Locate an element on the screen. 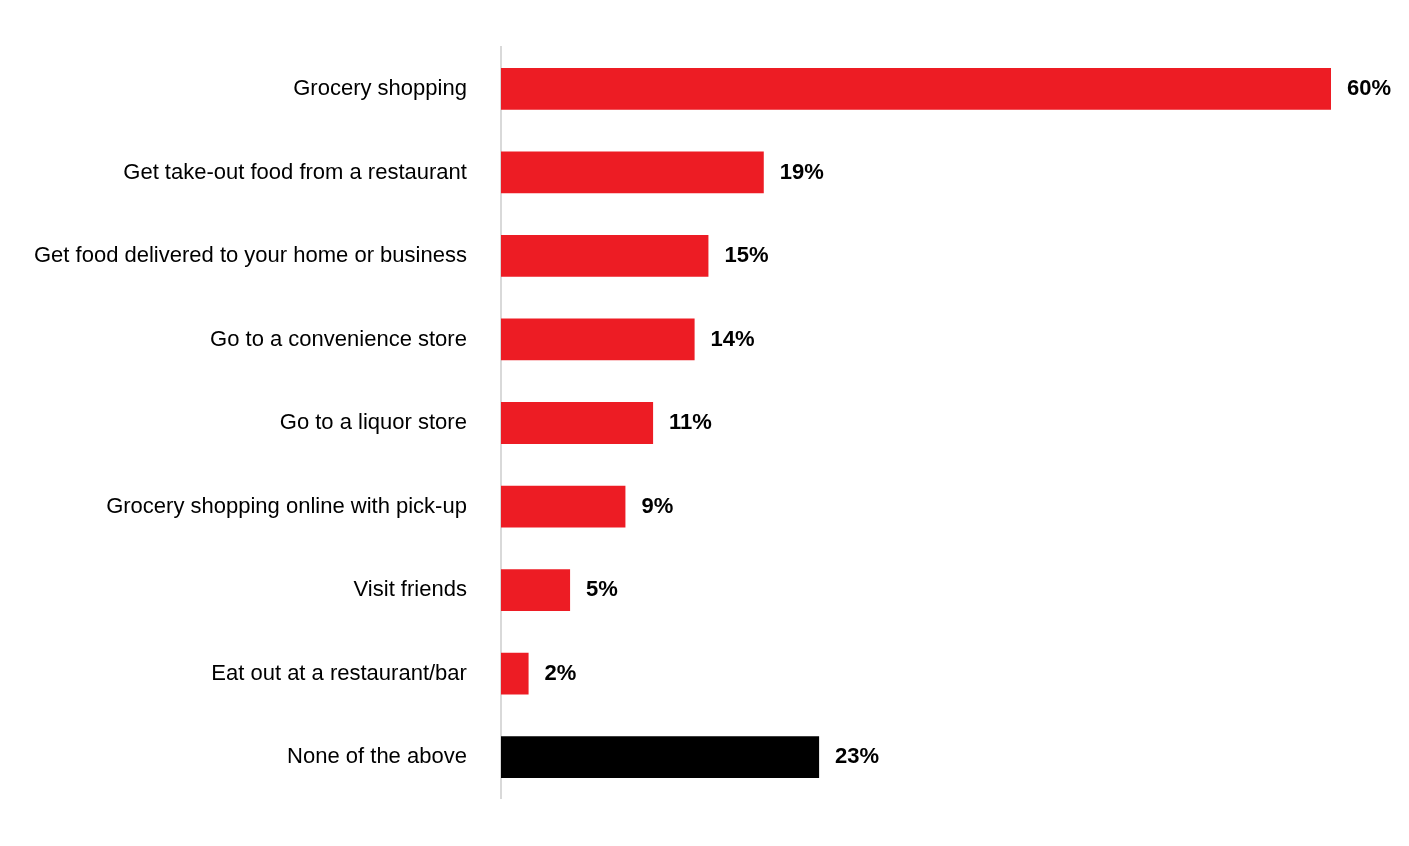  data-label: 5% is located at coordinates (602, 589).